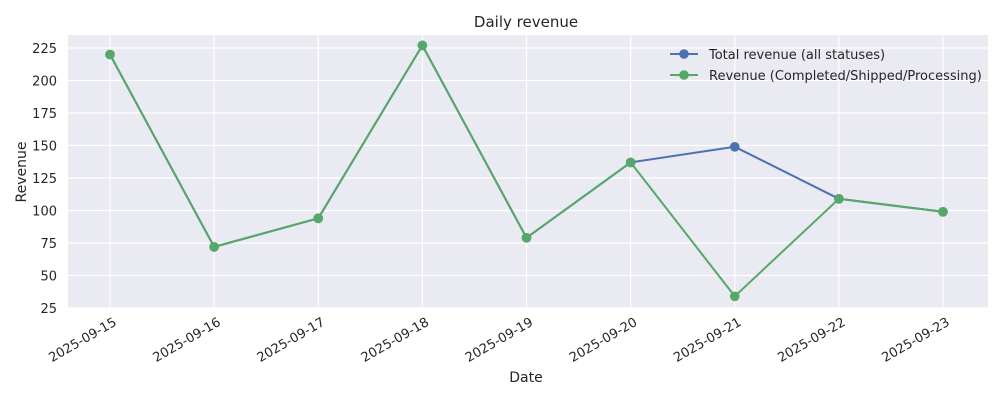 Image resolution: width=1000 pixels, height=400 pixels. I want to click on x-tick-label: 2025-09-22, so click(811, 340).